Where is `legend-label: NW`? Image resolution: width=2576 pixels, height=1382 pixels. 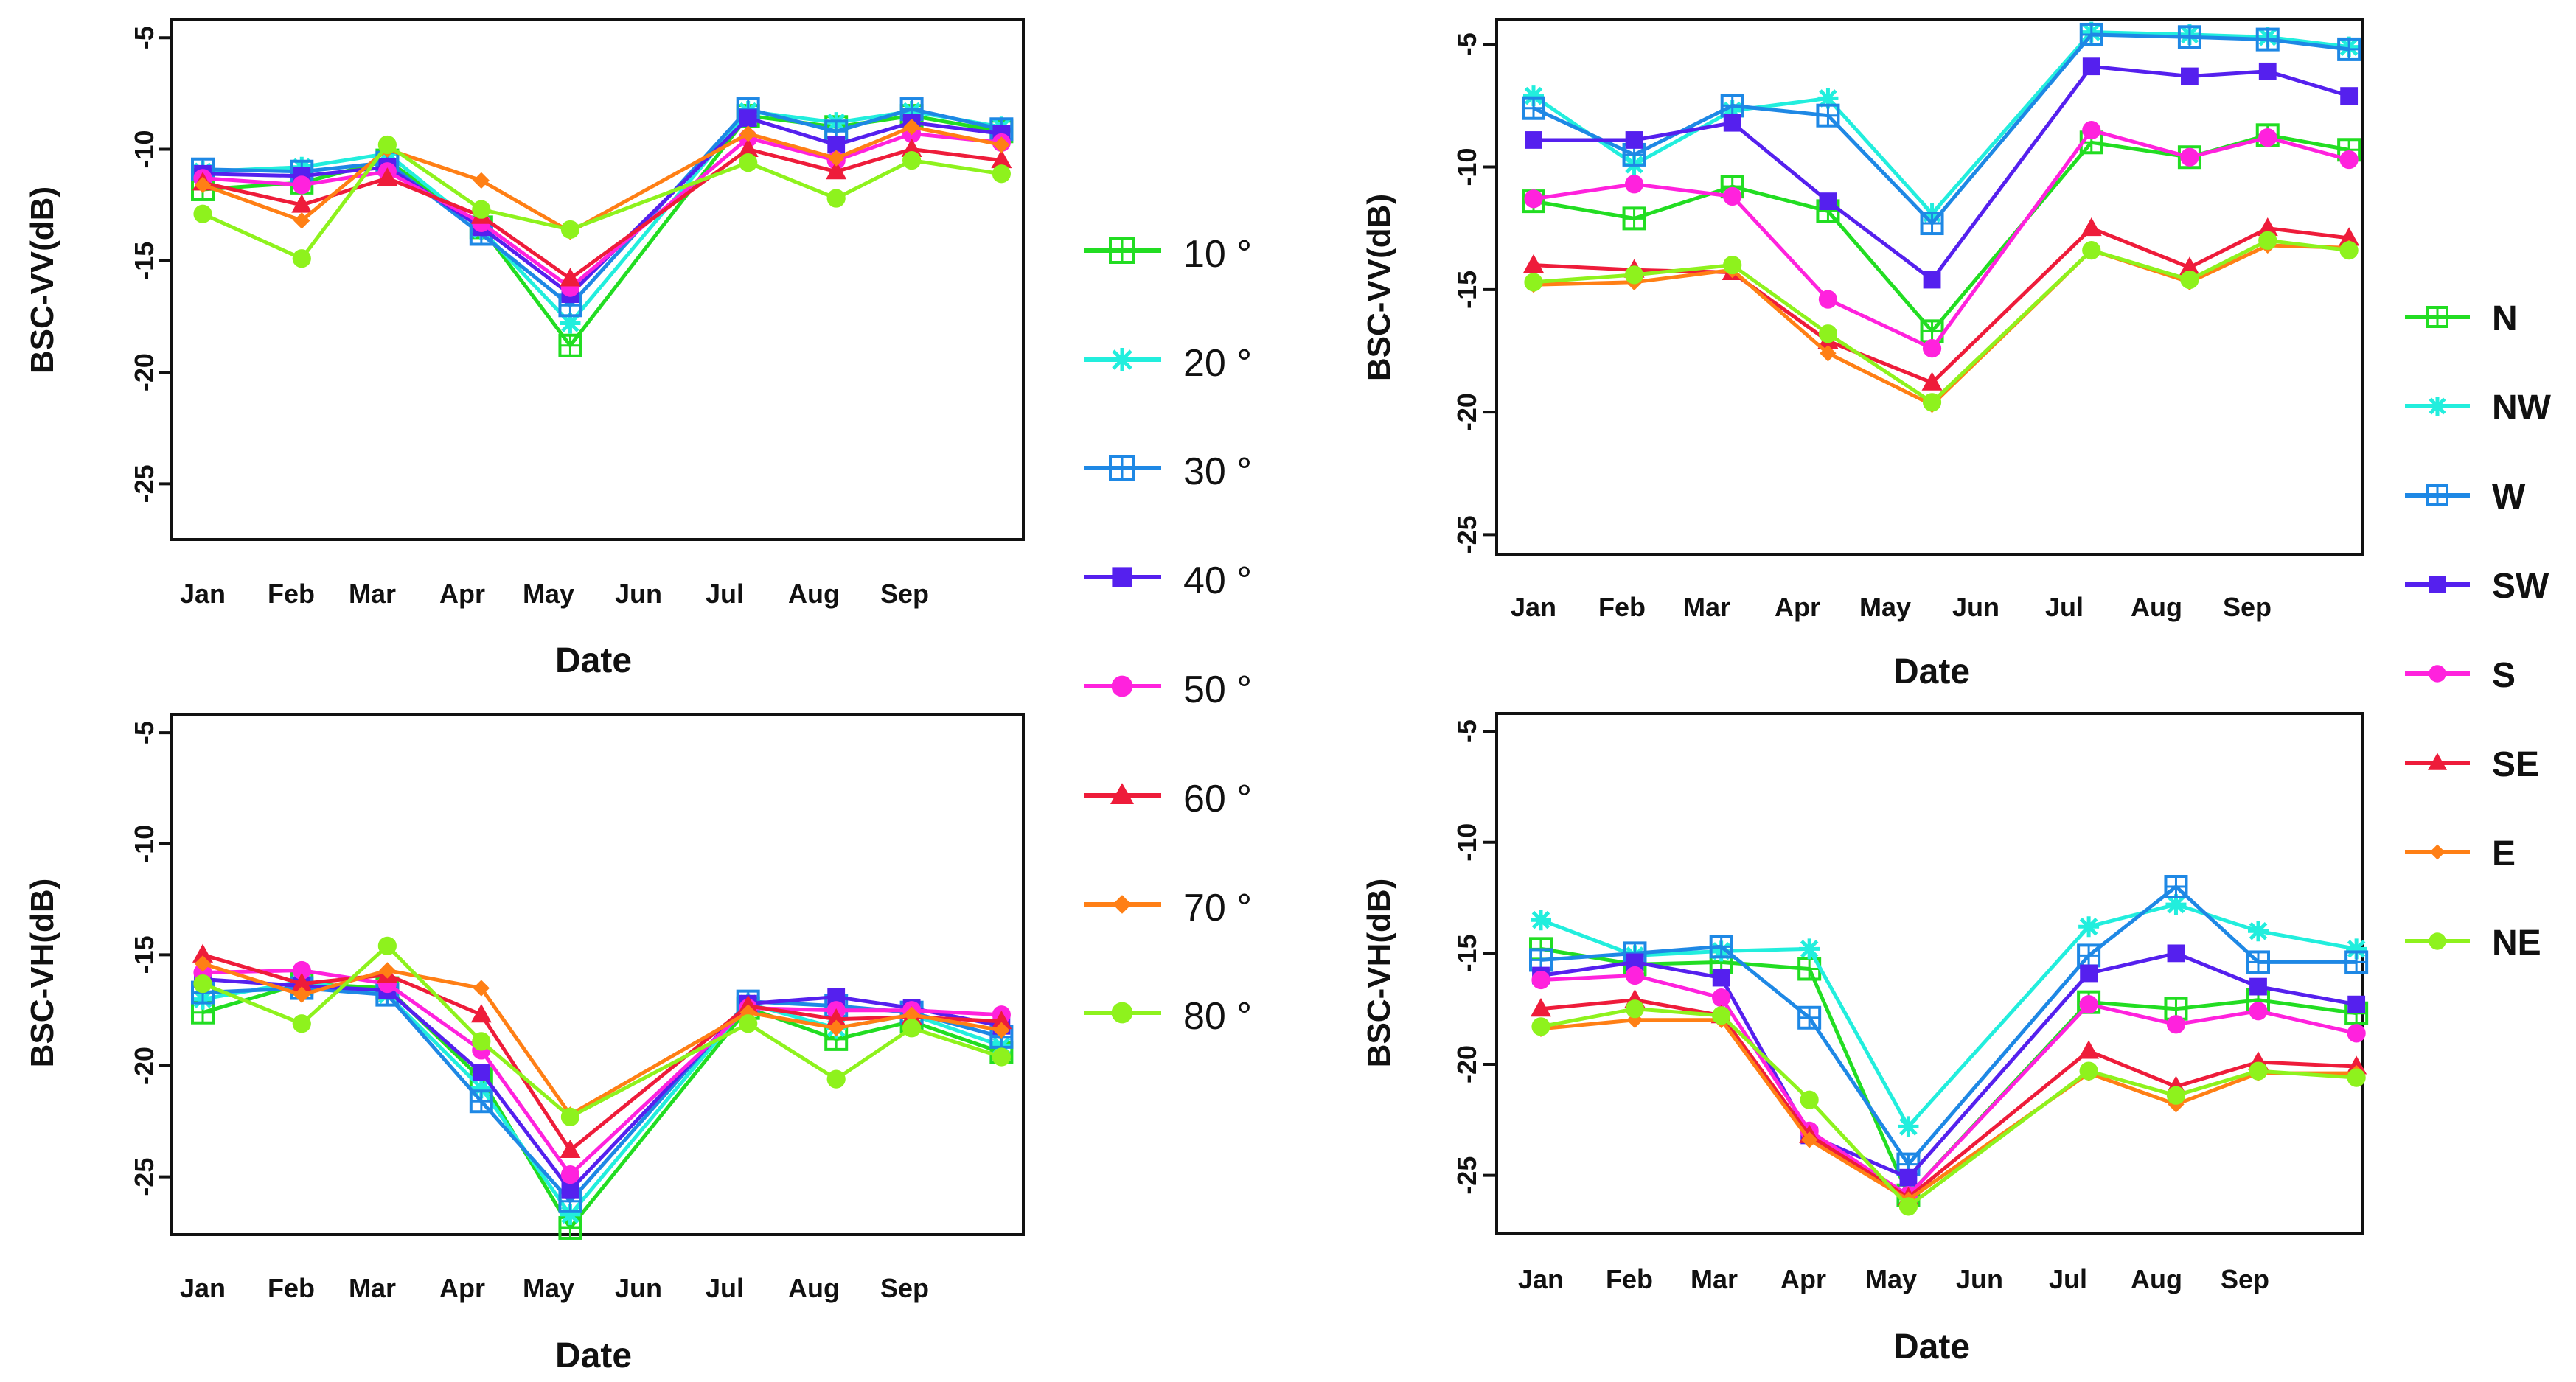
legend-label: NW is located at coordinates (2522, 407).